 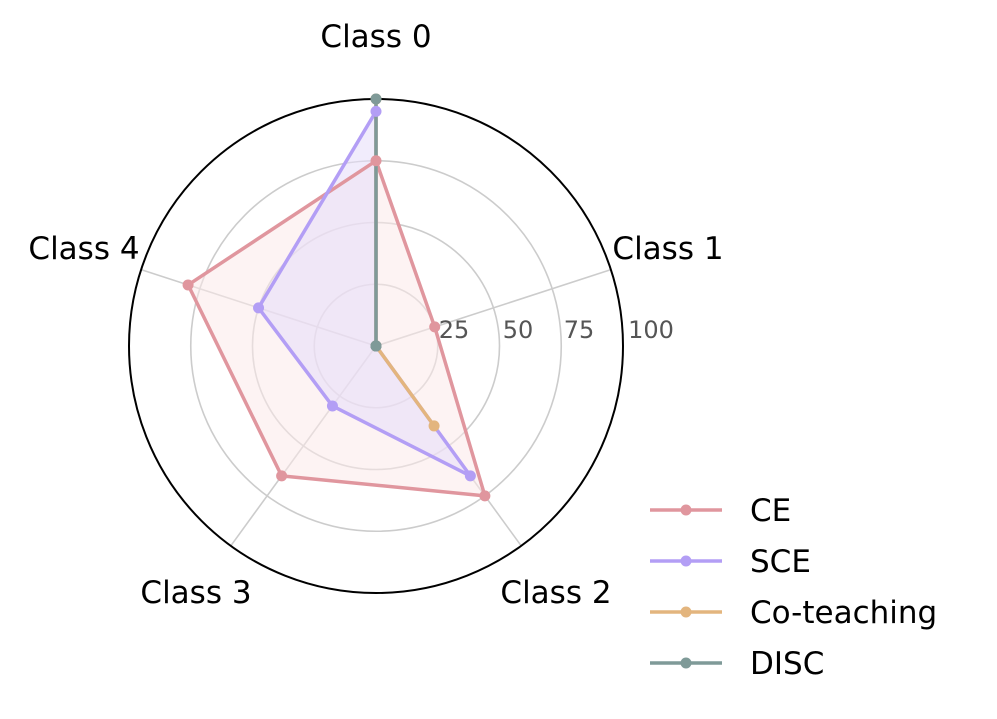 I want to click on axis-label-class-0: Class 0, so click(x=375, y=37).